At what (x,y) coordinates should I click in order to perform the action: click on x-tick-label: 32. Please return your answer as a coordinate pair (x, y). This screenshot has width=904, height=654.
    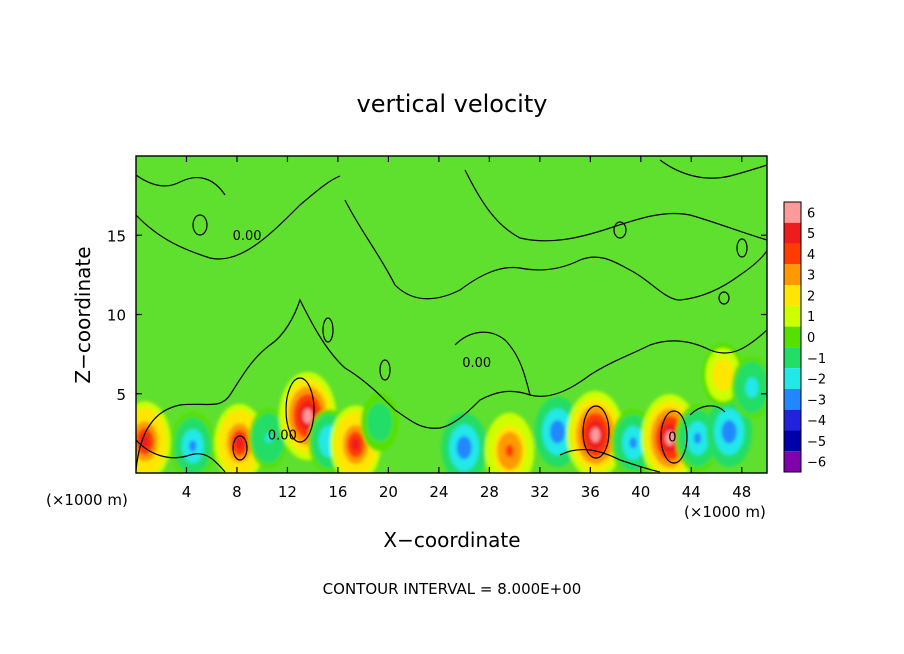
    Looking at the image, I should click on (539, 492).